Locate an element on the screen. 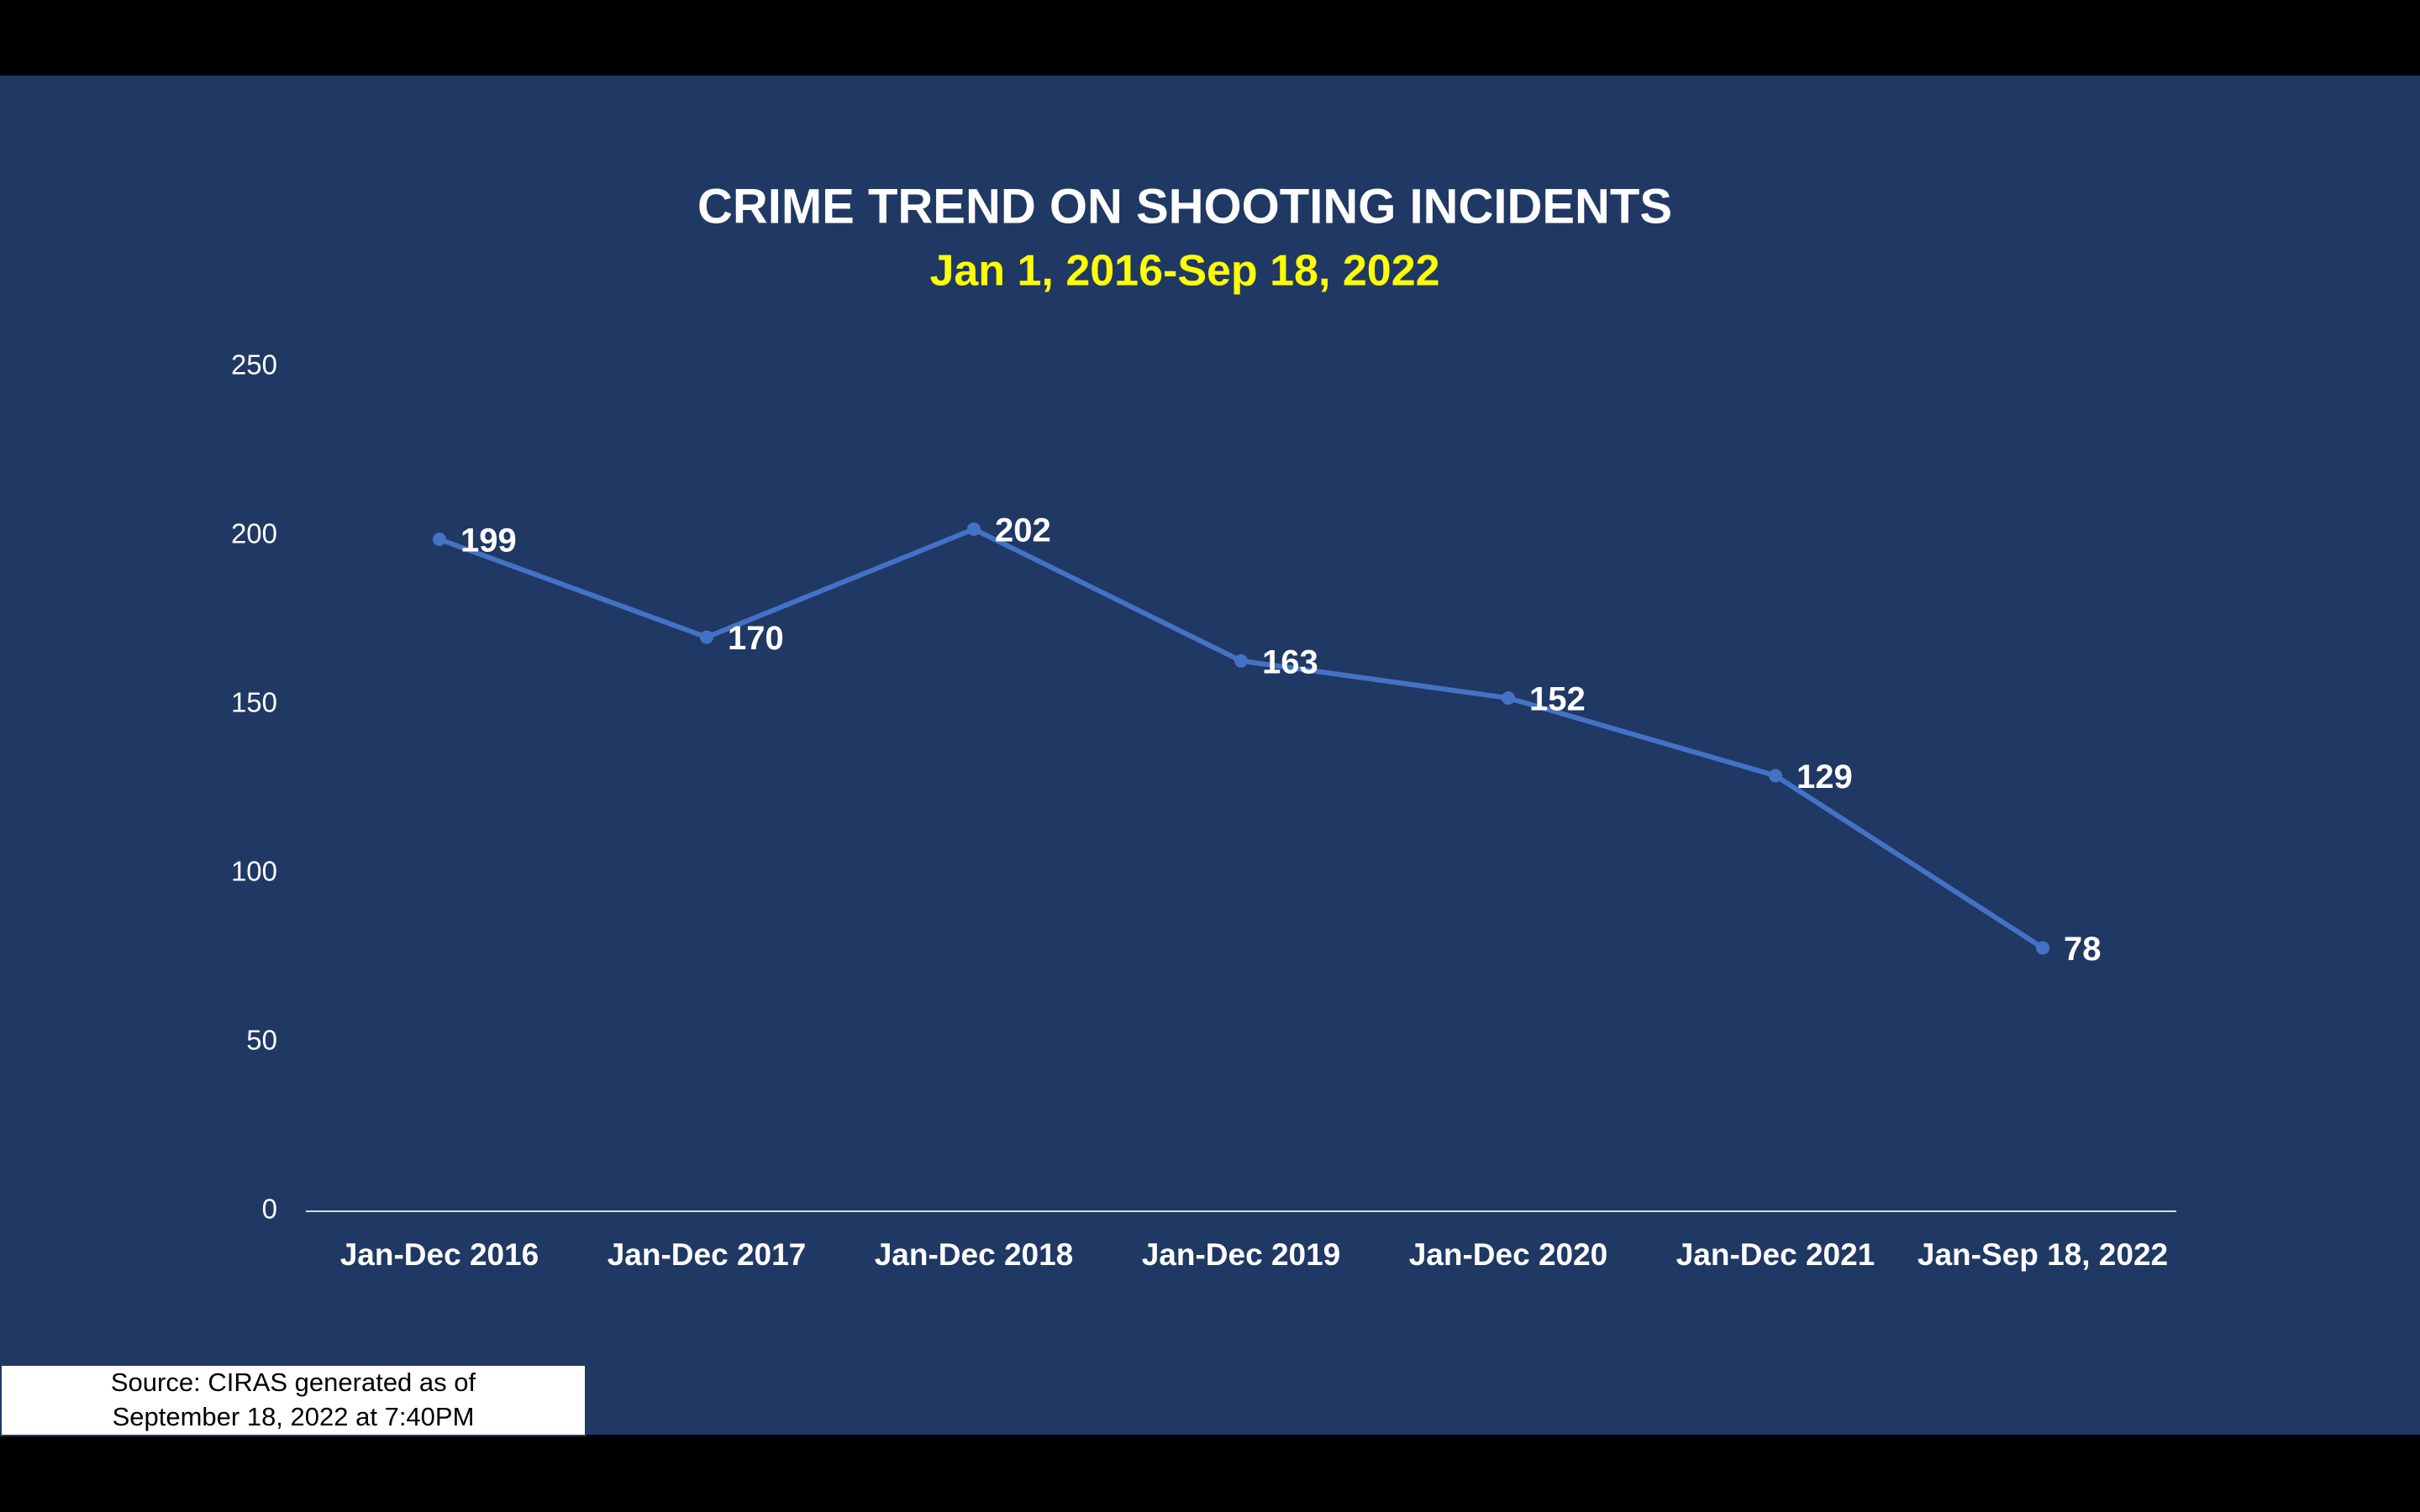  data-label: 202 is located at coordinates (1023, 530).